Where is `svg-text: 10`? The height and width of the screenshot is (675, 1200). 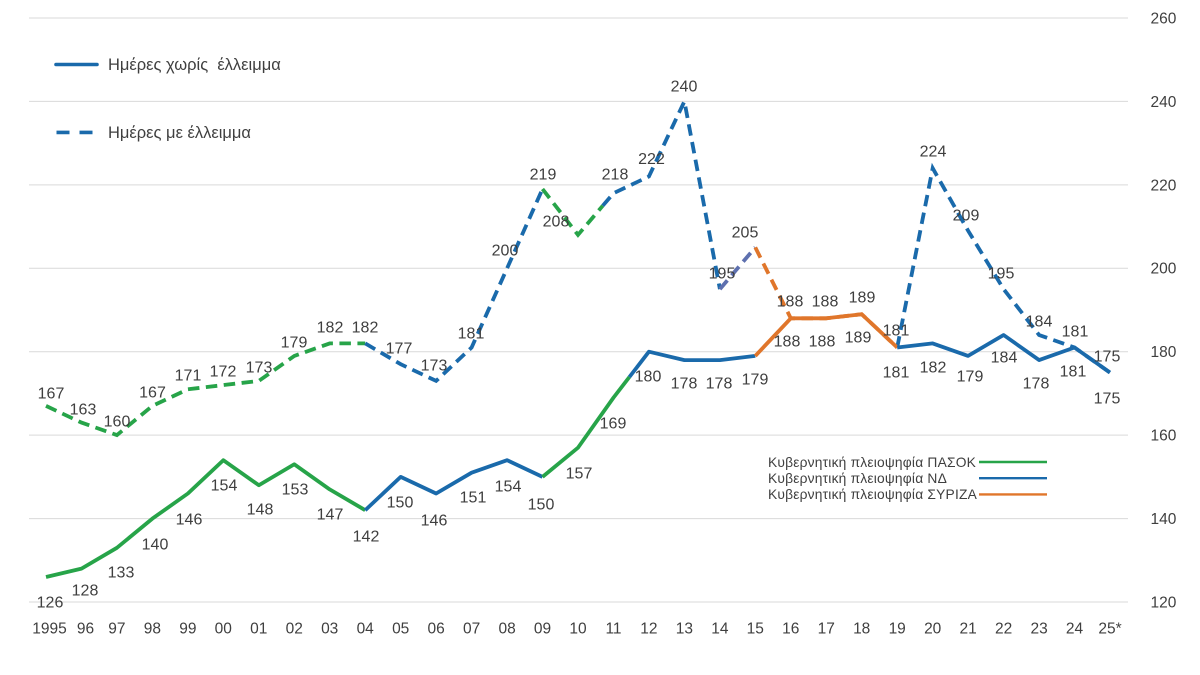
svg-text: 10 is located at coordinates (578, 628).